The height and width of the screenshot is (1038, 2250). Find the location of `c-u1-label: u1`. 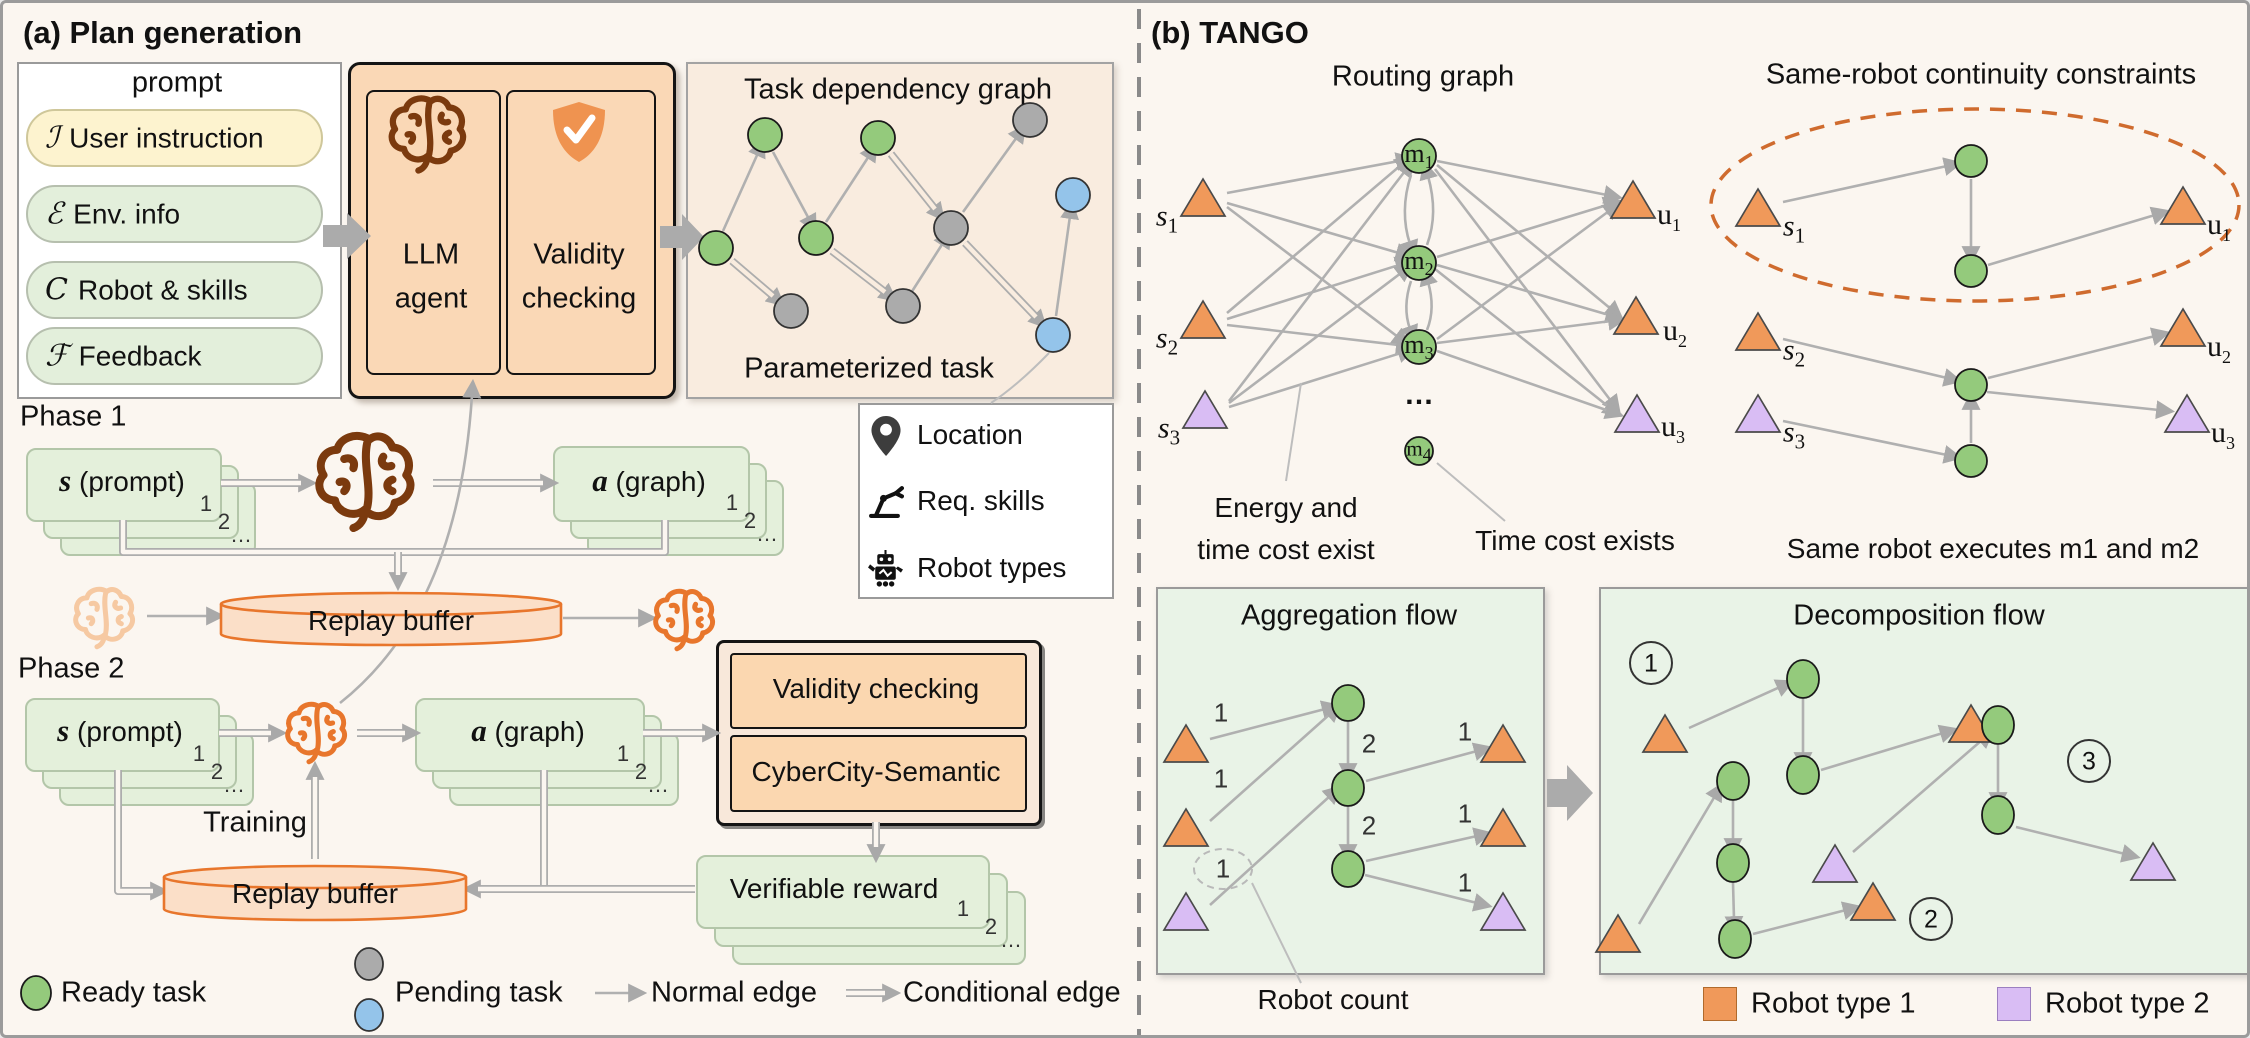

c-u1-label: u1 is located at coordinates (2219, 226).